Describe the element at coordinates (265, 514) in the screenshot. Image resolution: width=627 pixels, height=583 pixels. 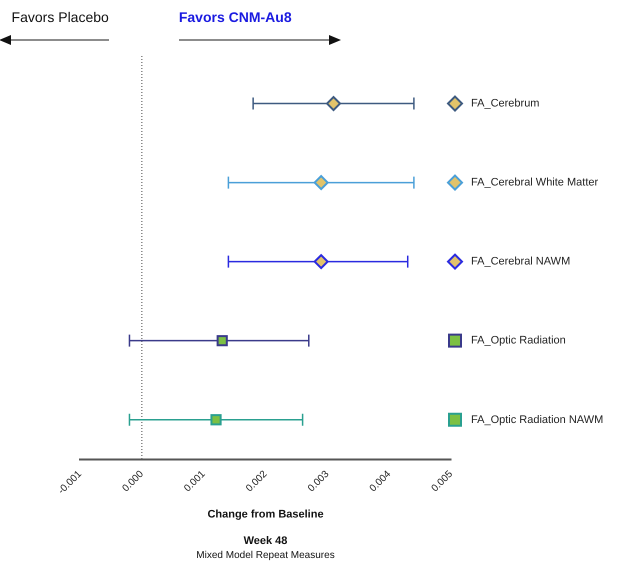
I see `x-axis-title: Change from Baseline` at that location.